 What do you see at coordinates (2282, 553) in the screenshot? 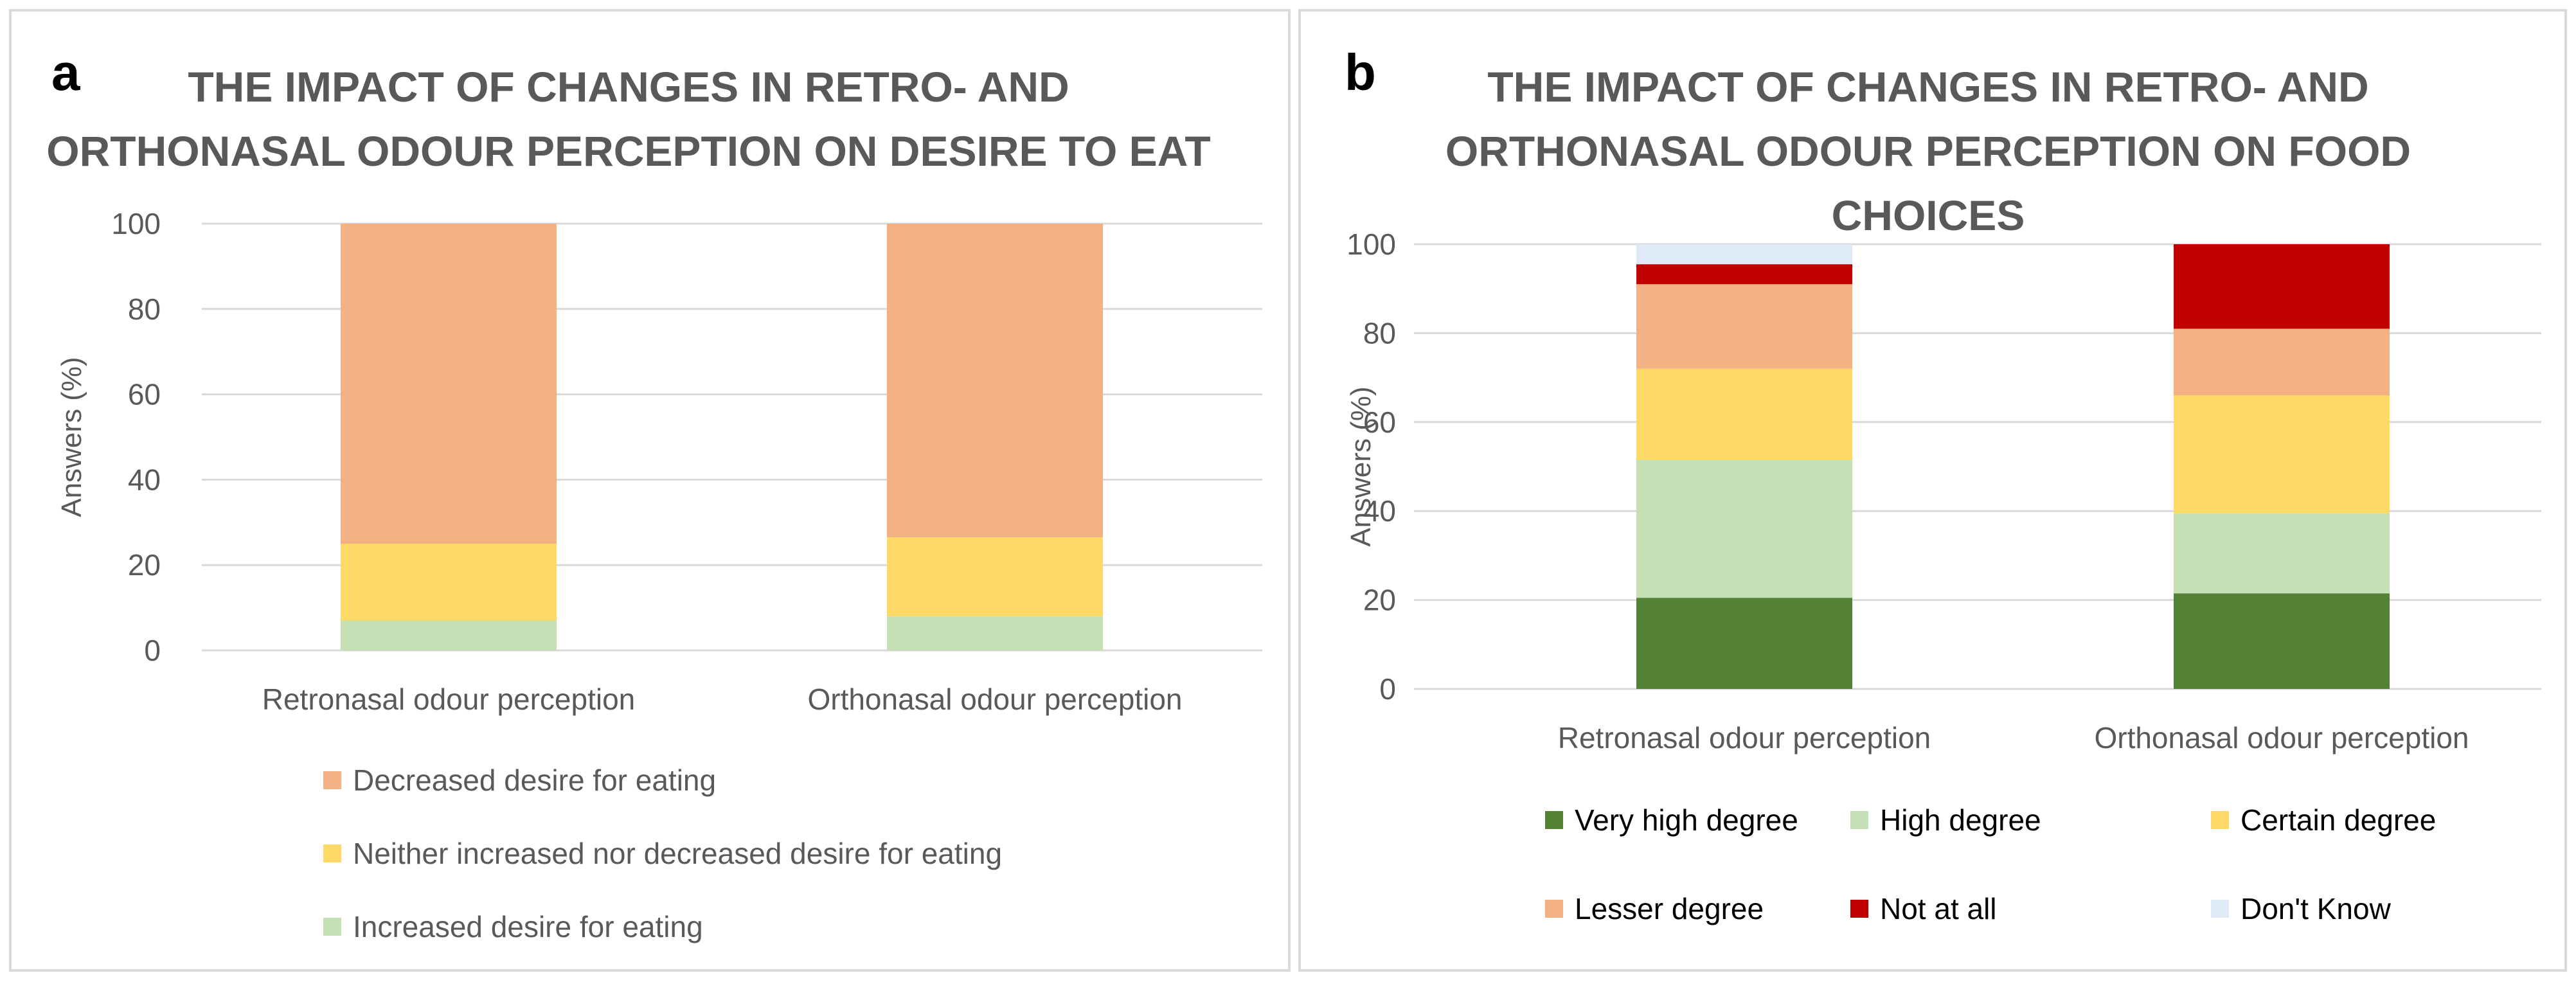
I see `bar-b-cat2-high-degree` at bounding box center [2282, 553].